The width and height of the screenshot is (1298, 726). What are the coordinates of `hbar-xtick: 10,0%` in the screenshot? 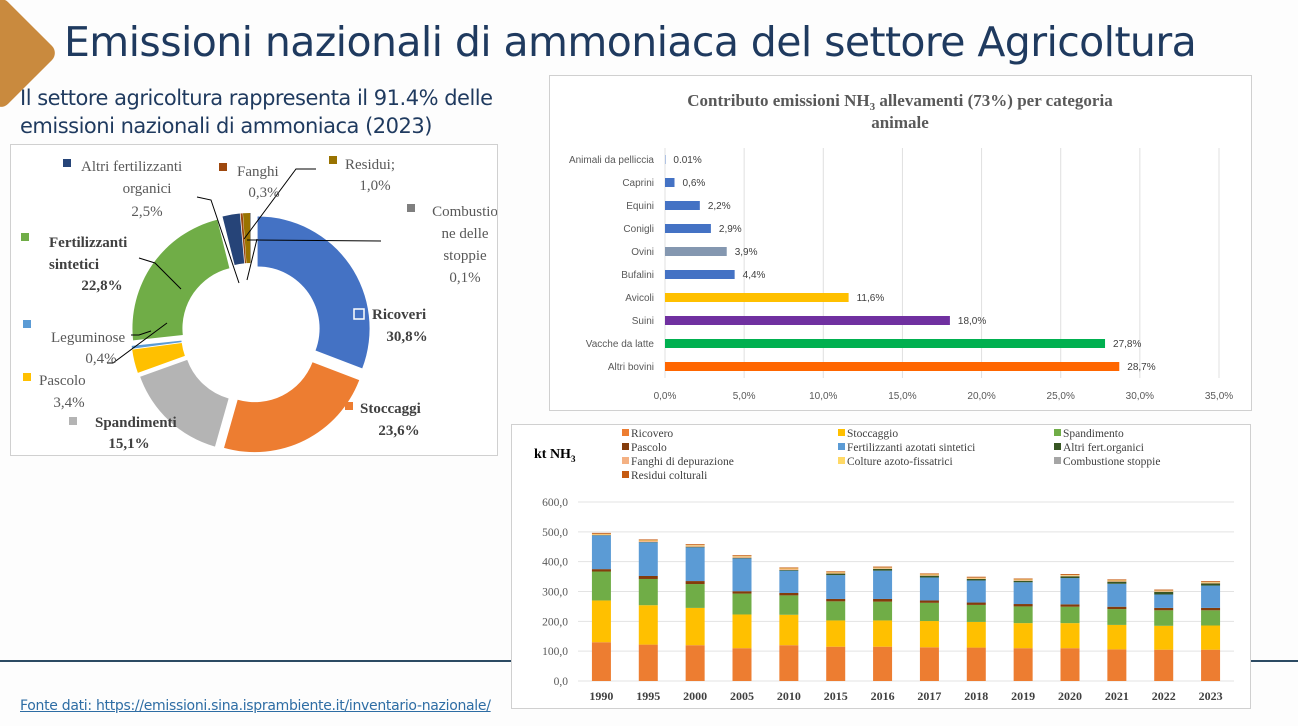 It's located at (823, 396).